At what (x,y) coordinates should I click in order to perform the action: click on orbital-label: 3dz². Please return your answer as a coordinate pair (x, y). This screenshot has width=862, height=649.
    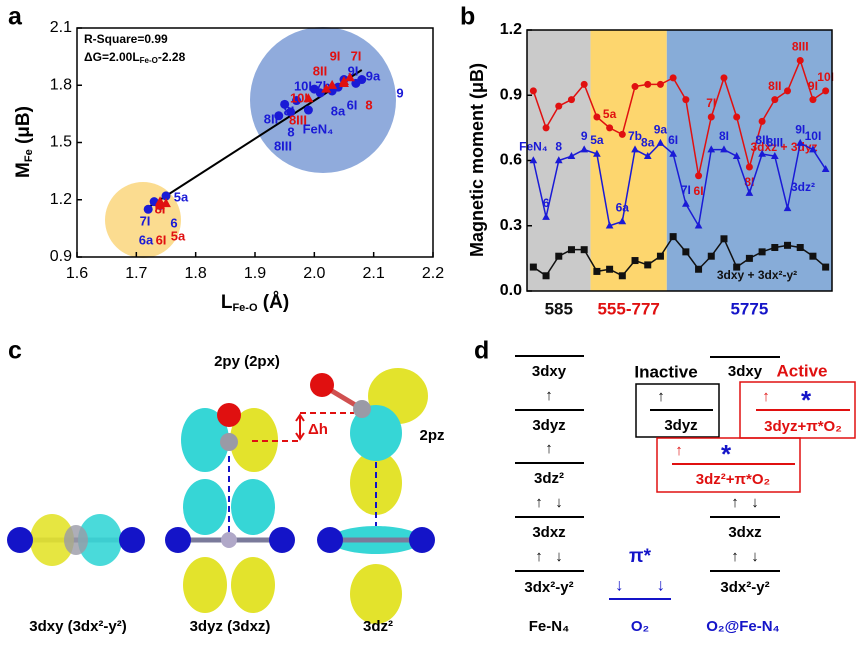
    Looking at the image, I should click on (378, 626).